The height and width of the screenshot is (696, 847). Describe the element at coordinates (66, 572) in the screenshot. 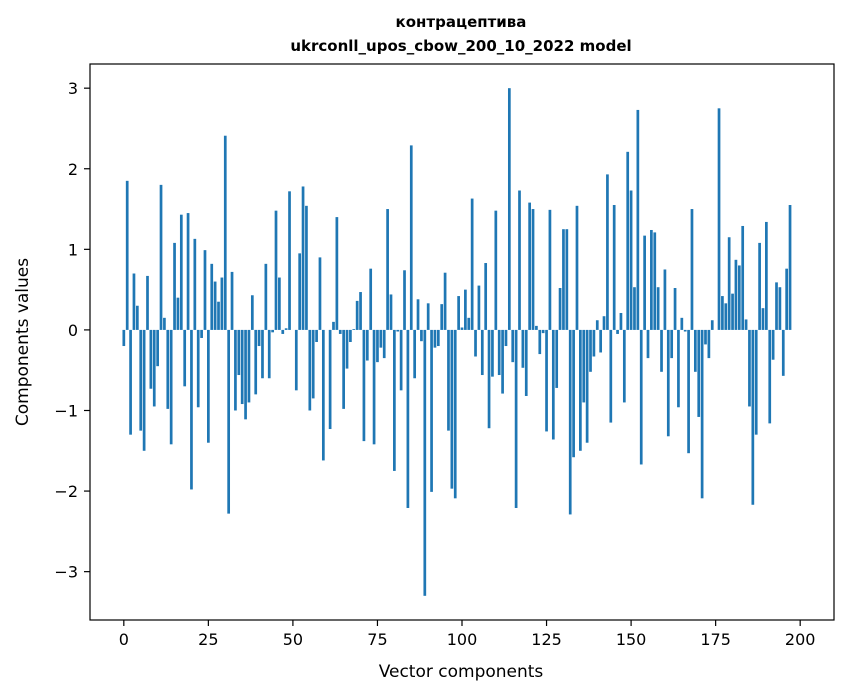

I see `y-tick-label: −3` at that location.